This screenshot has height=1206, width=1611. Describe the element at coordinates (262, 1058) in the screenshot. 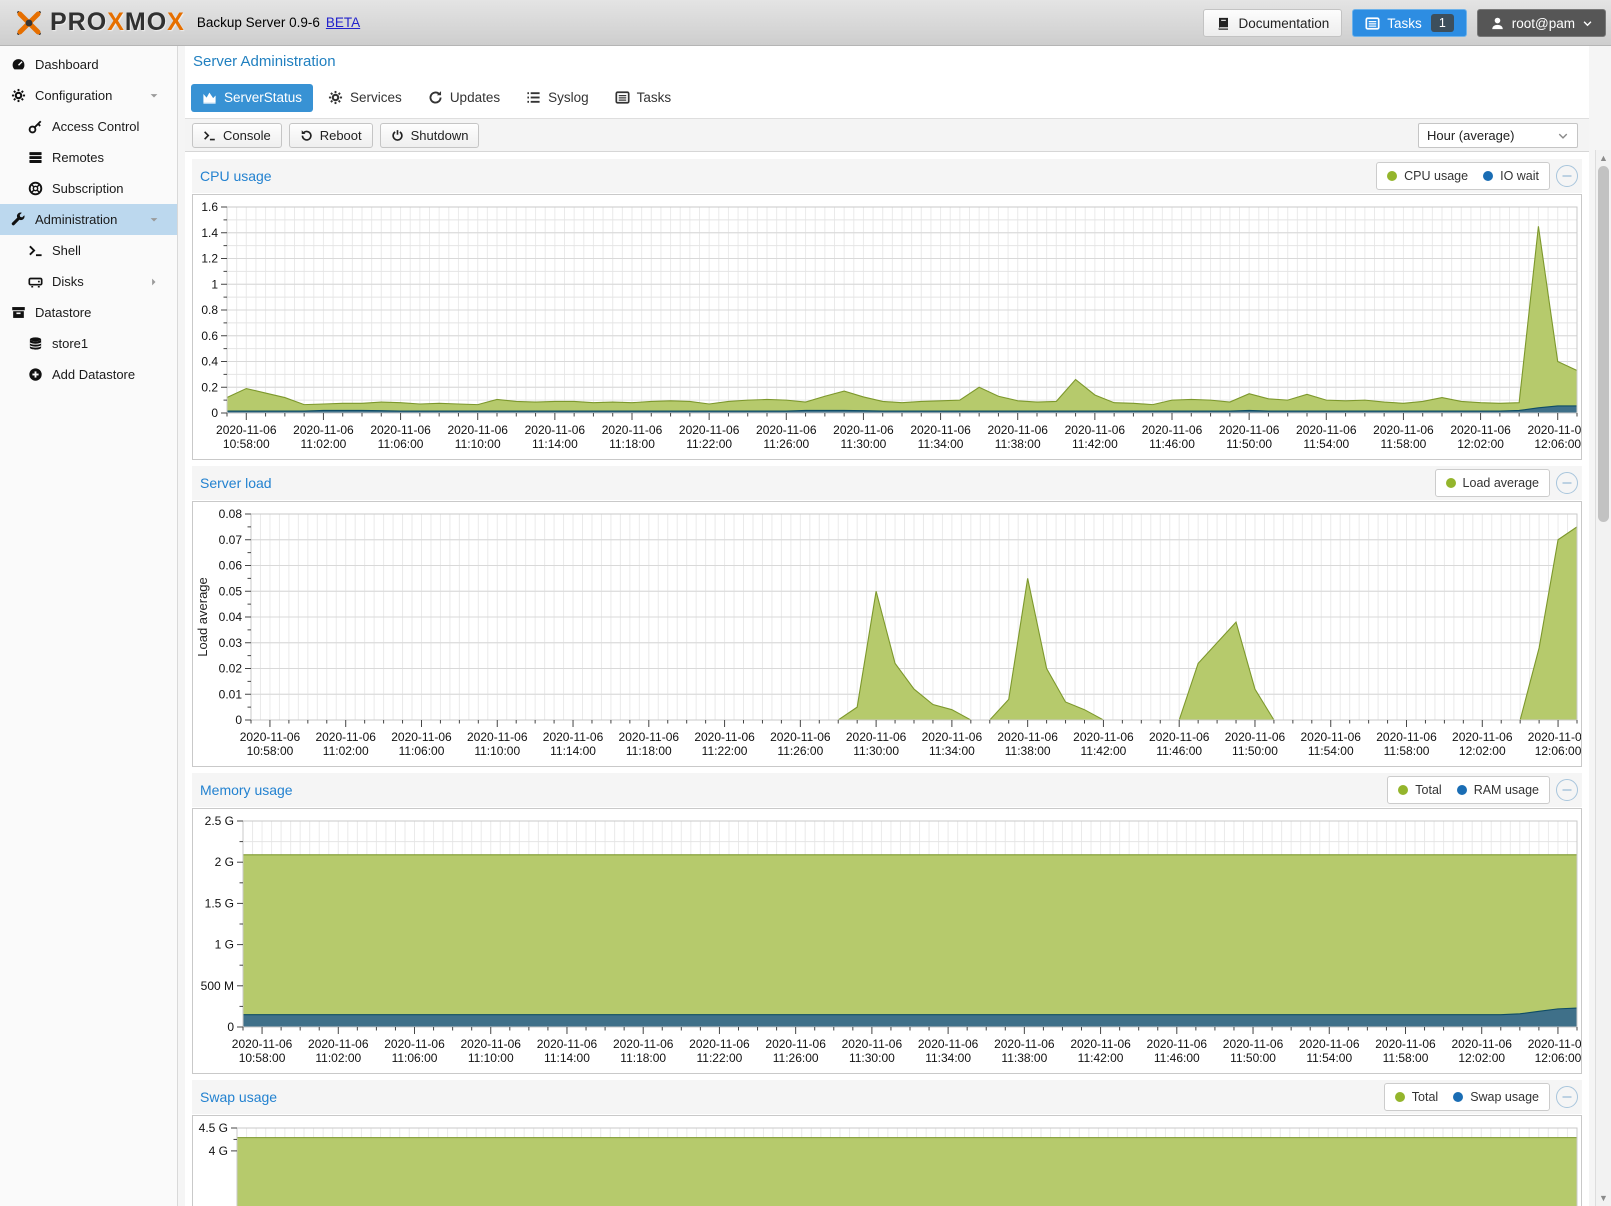

I see `svg-text: 10:58:00` at that location.